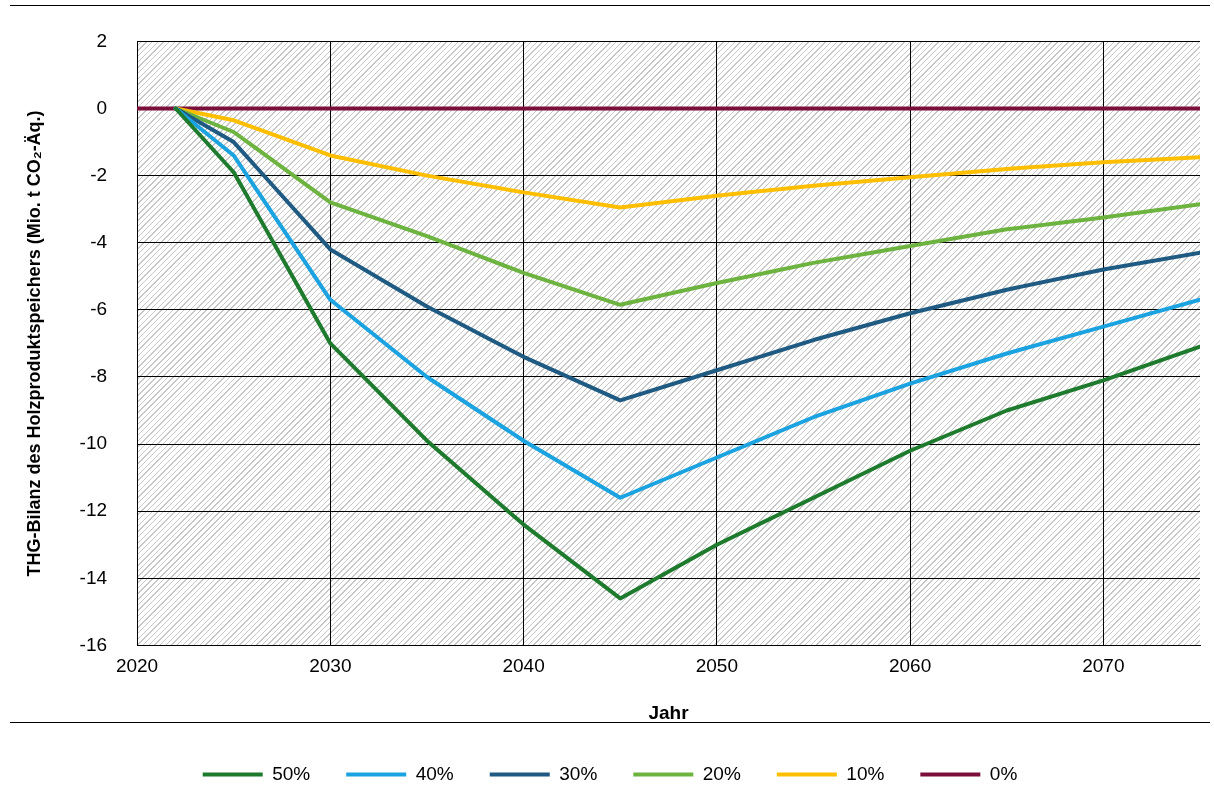  I want to click on legend-label: 10%, so click(865, 773).